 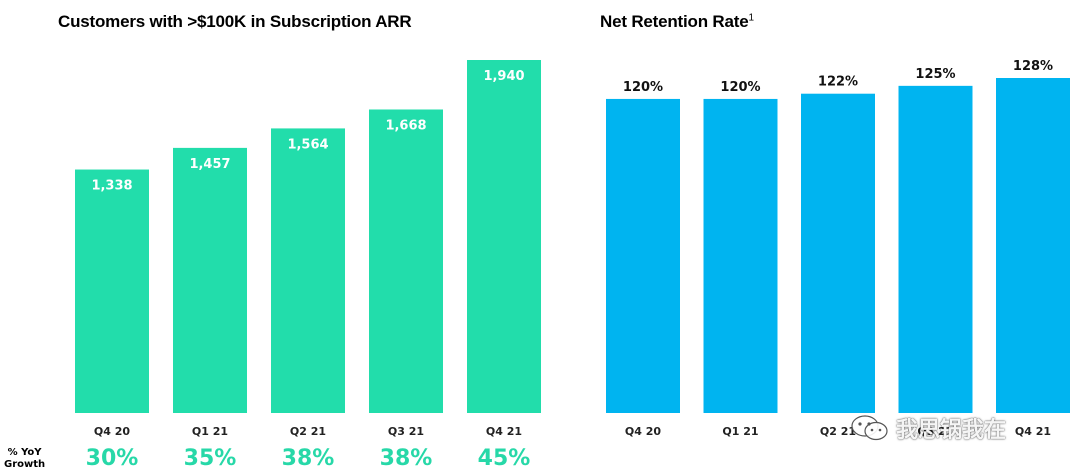 I want to click on bar-value-label-q2-21: 122%, so click(x=838, y=82).